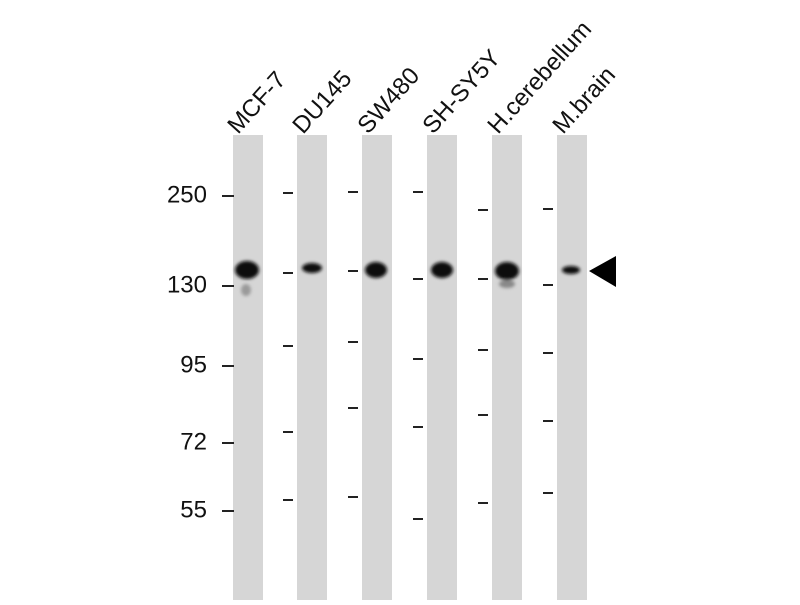 The image size is (800, 605). Describe the element at coordinates (407, 278) in the screenshot. I see `bands` at that location.